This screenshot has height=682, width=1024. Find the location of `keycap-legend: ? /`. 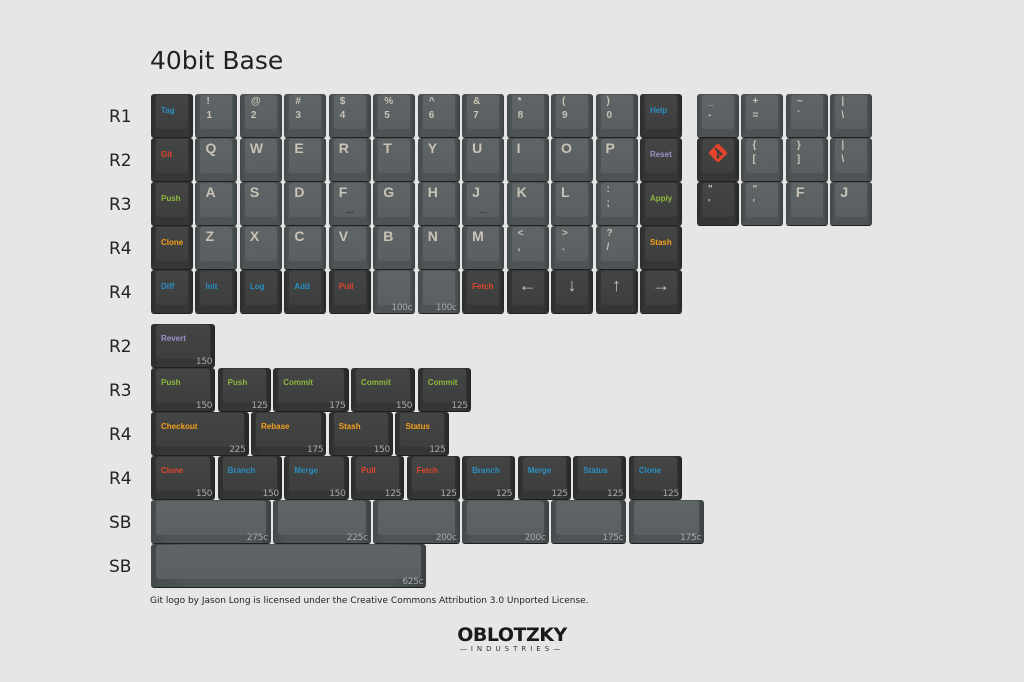

keycap-legend: ? / is located at coordinates (610, 241).